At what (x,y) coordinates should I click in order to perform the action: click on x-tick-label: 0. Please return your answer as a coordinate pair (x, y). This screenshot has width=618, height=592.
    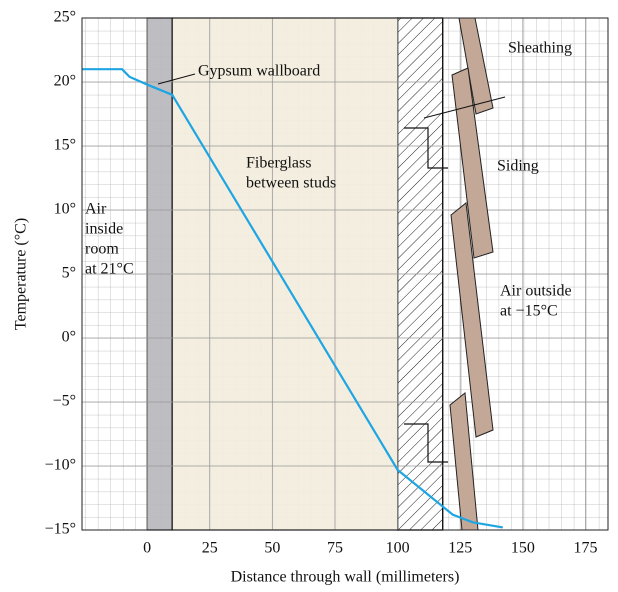
    Looking at the image, I should click on (147, 548).